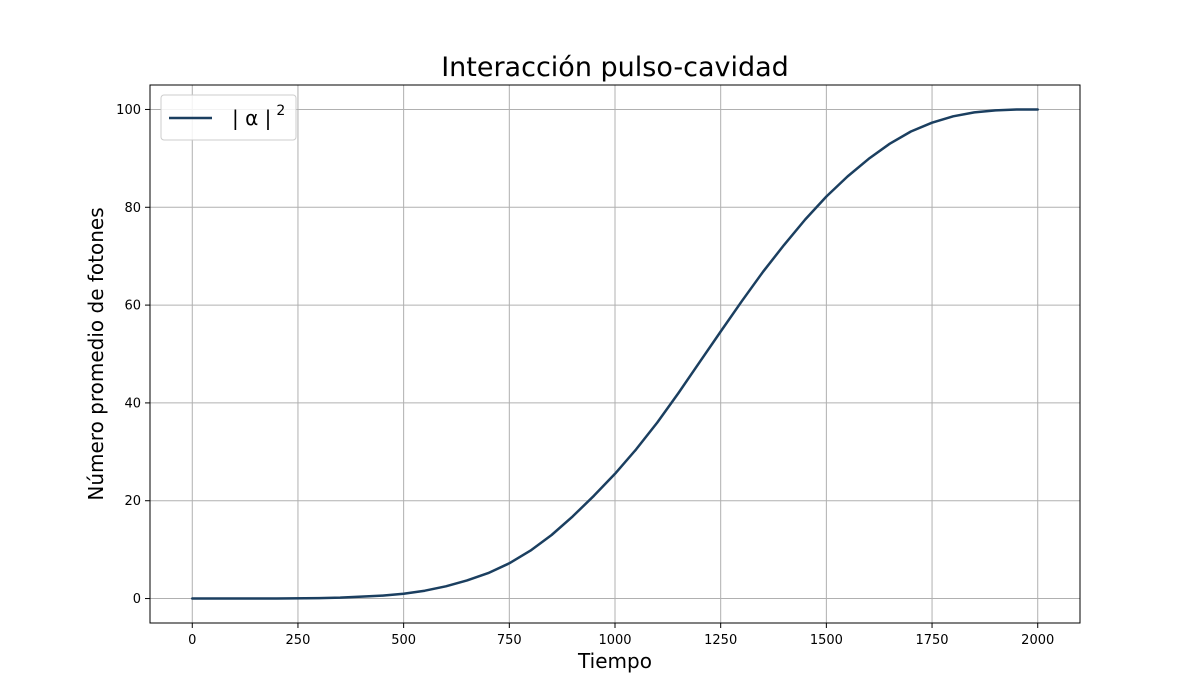 Image resolution: width=1200 pixels, height=700 pixels. Describe the element at coordinates (1037, 640) in the screenshot. I see `x-tick-label: 2000` at that location.